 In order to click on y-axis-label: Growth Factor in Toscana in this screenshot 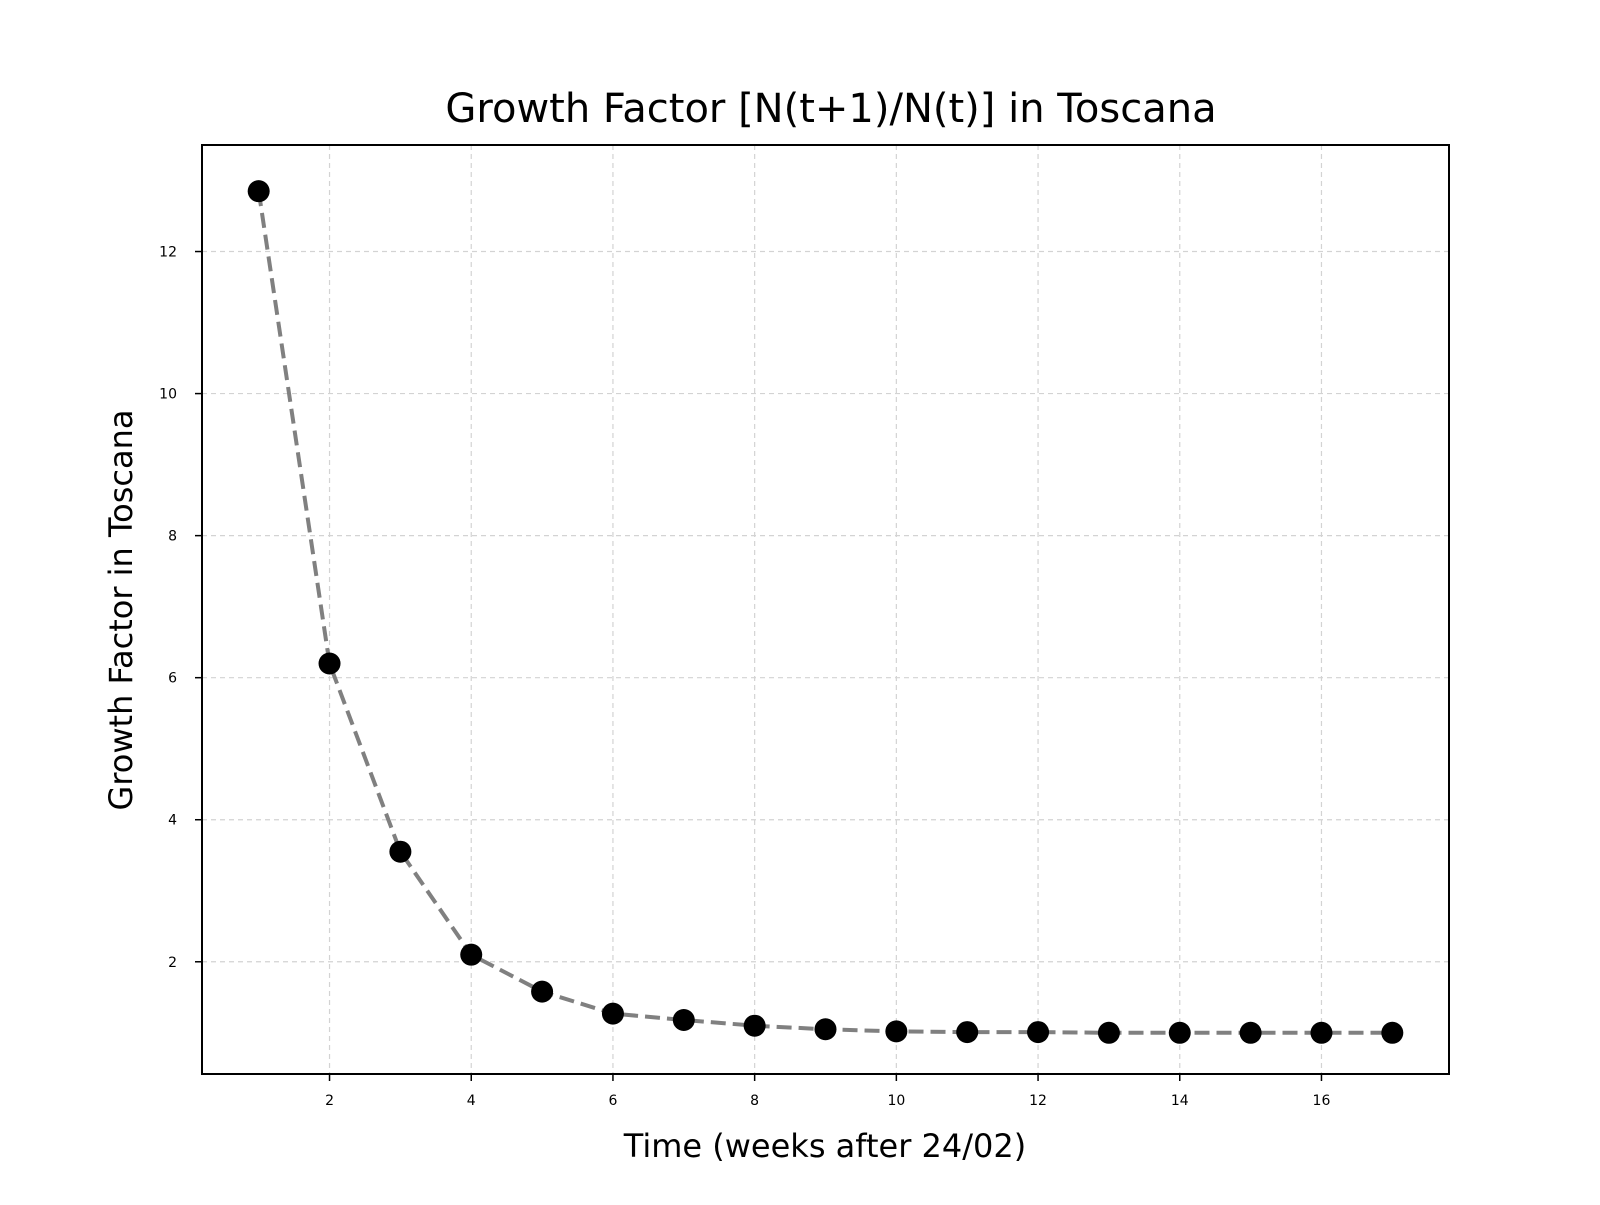, I will do `click(121, 610)`.